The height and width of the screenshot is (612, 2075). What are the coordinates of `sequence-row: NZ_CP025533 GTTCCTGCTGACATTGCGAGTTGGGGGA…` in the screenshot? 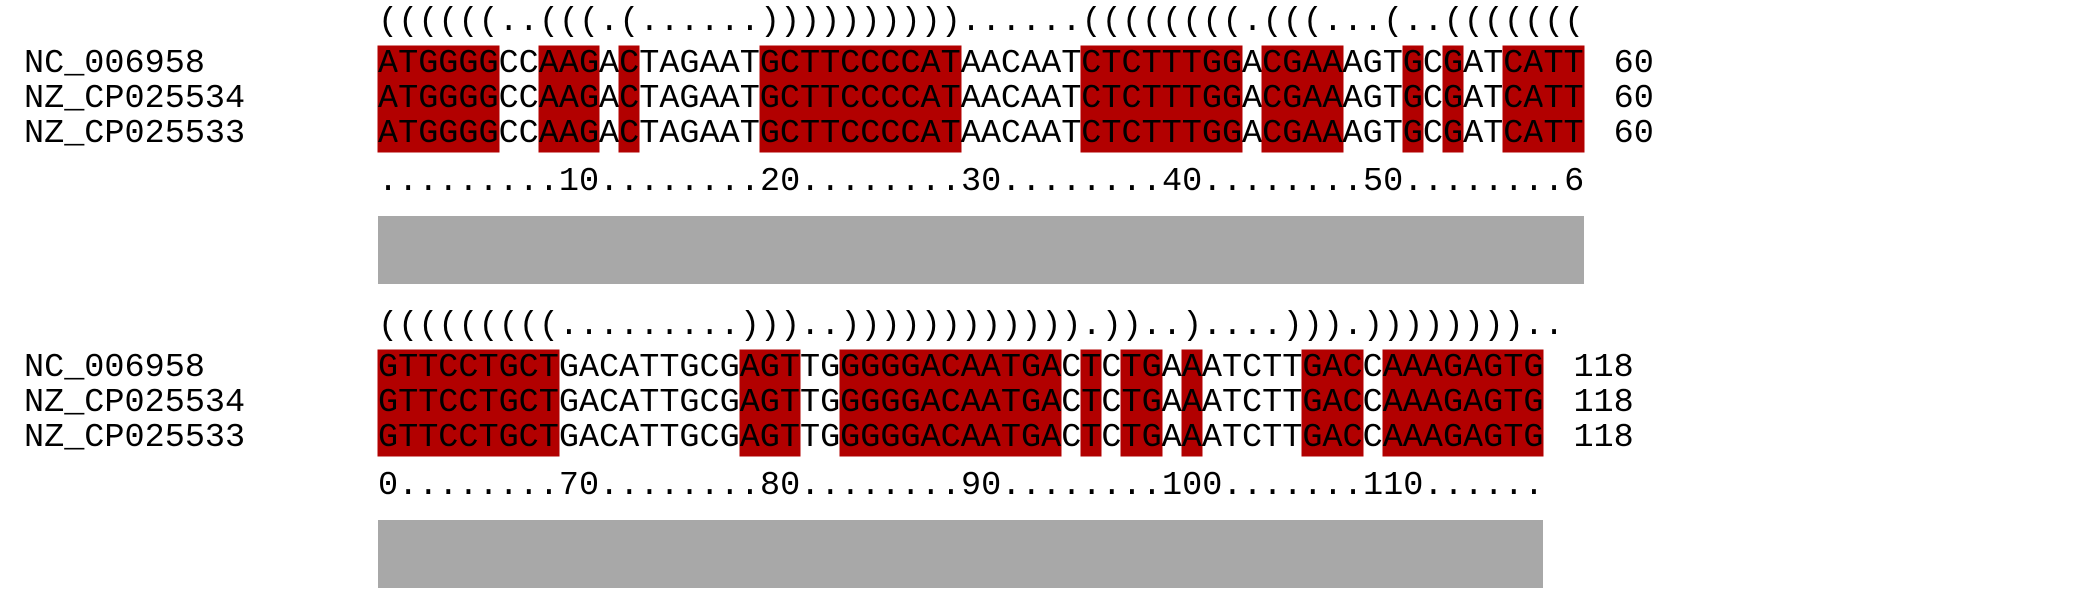 It's located at (817, 438).